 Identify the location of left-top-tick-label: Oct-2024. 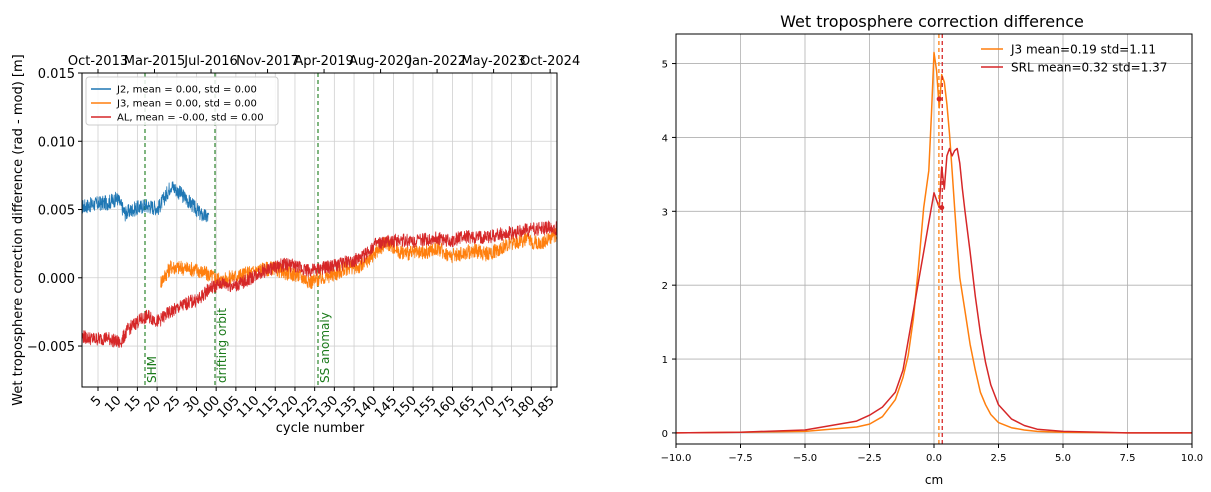
(550, 61).